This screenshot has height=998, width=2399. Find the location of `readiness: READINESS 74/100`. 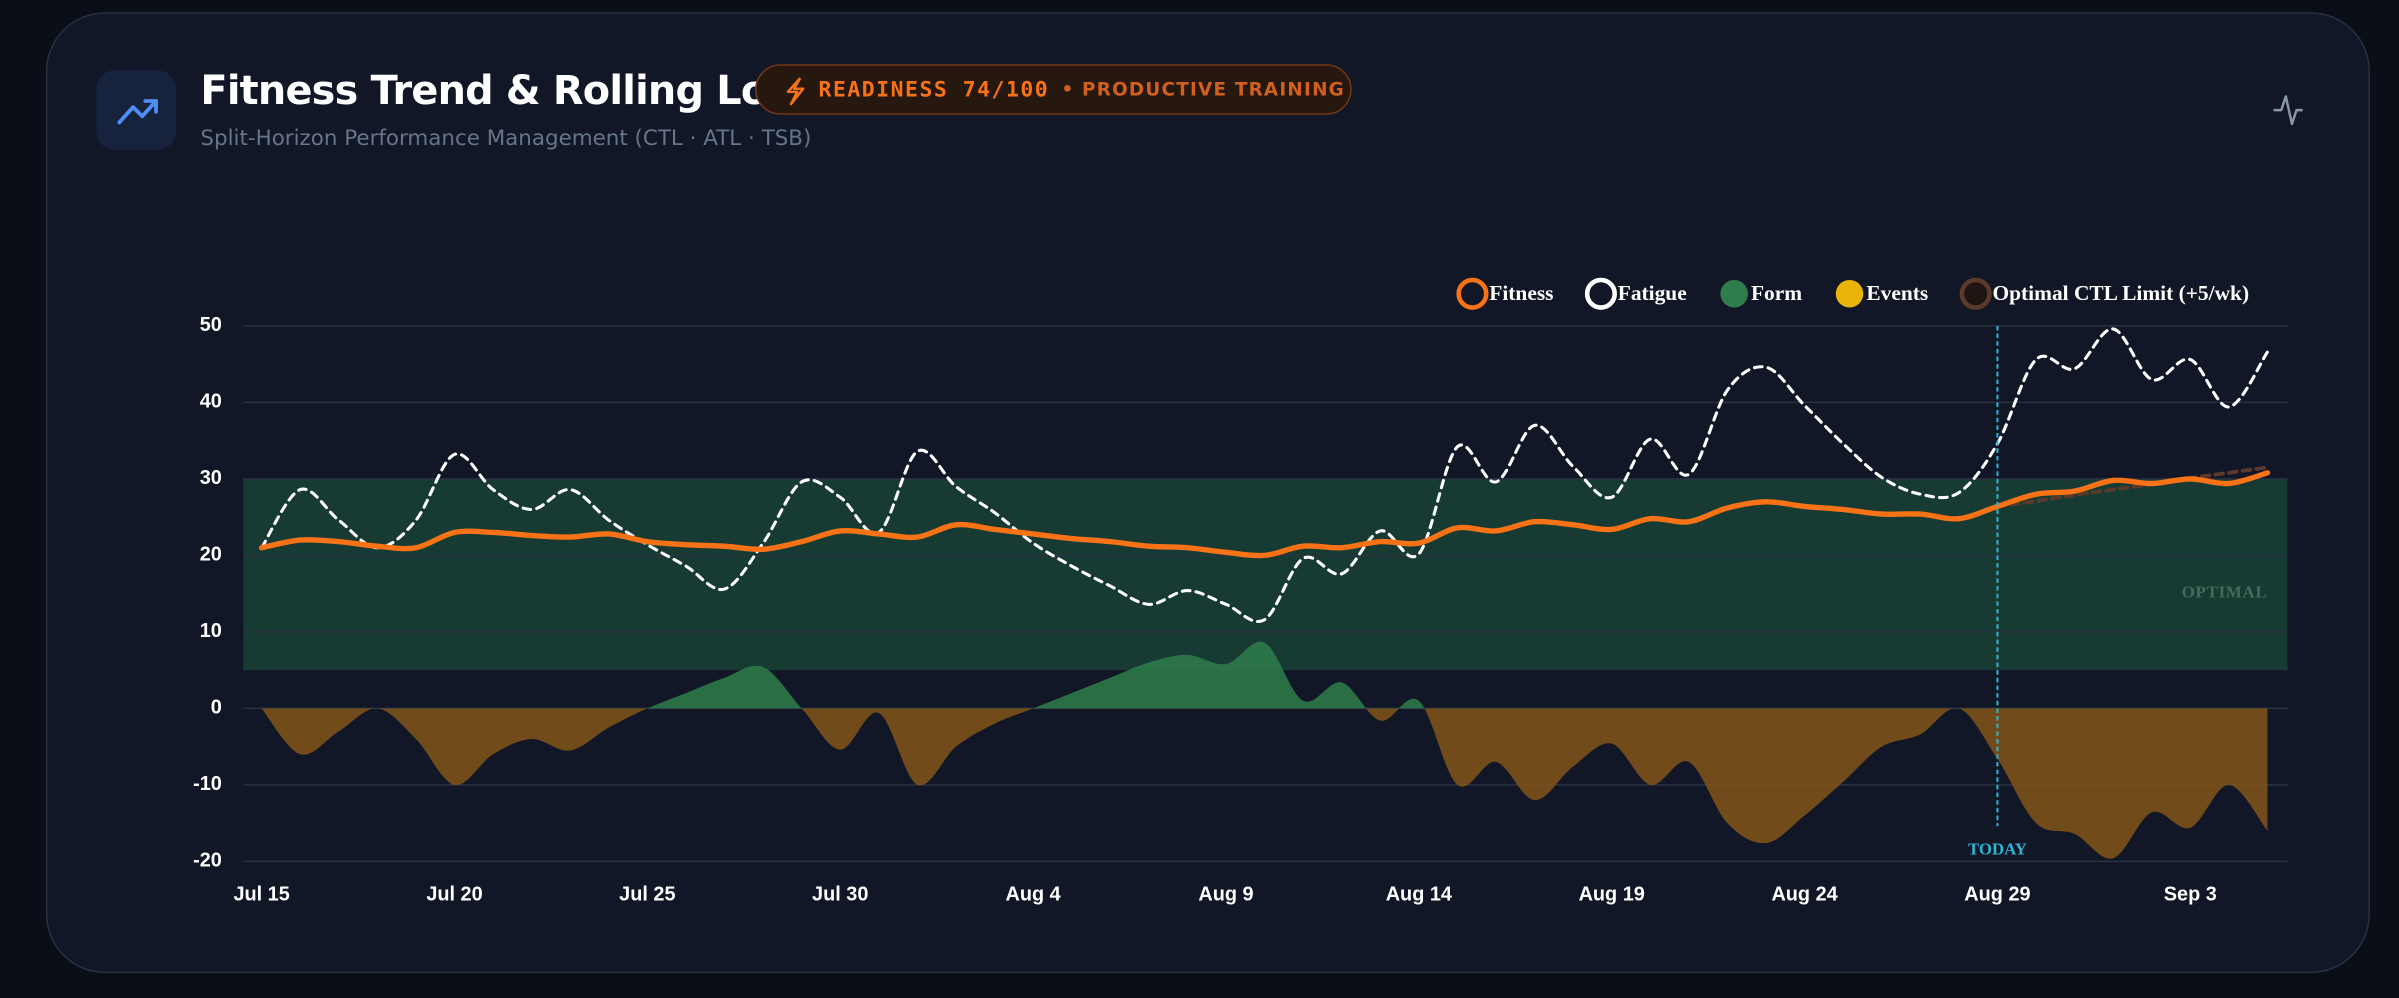

readiness: READINESS 74/100 is located at coordinates (934, 89).